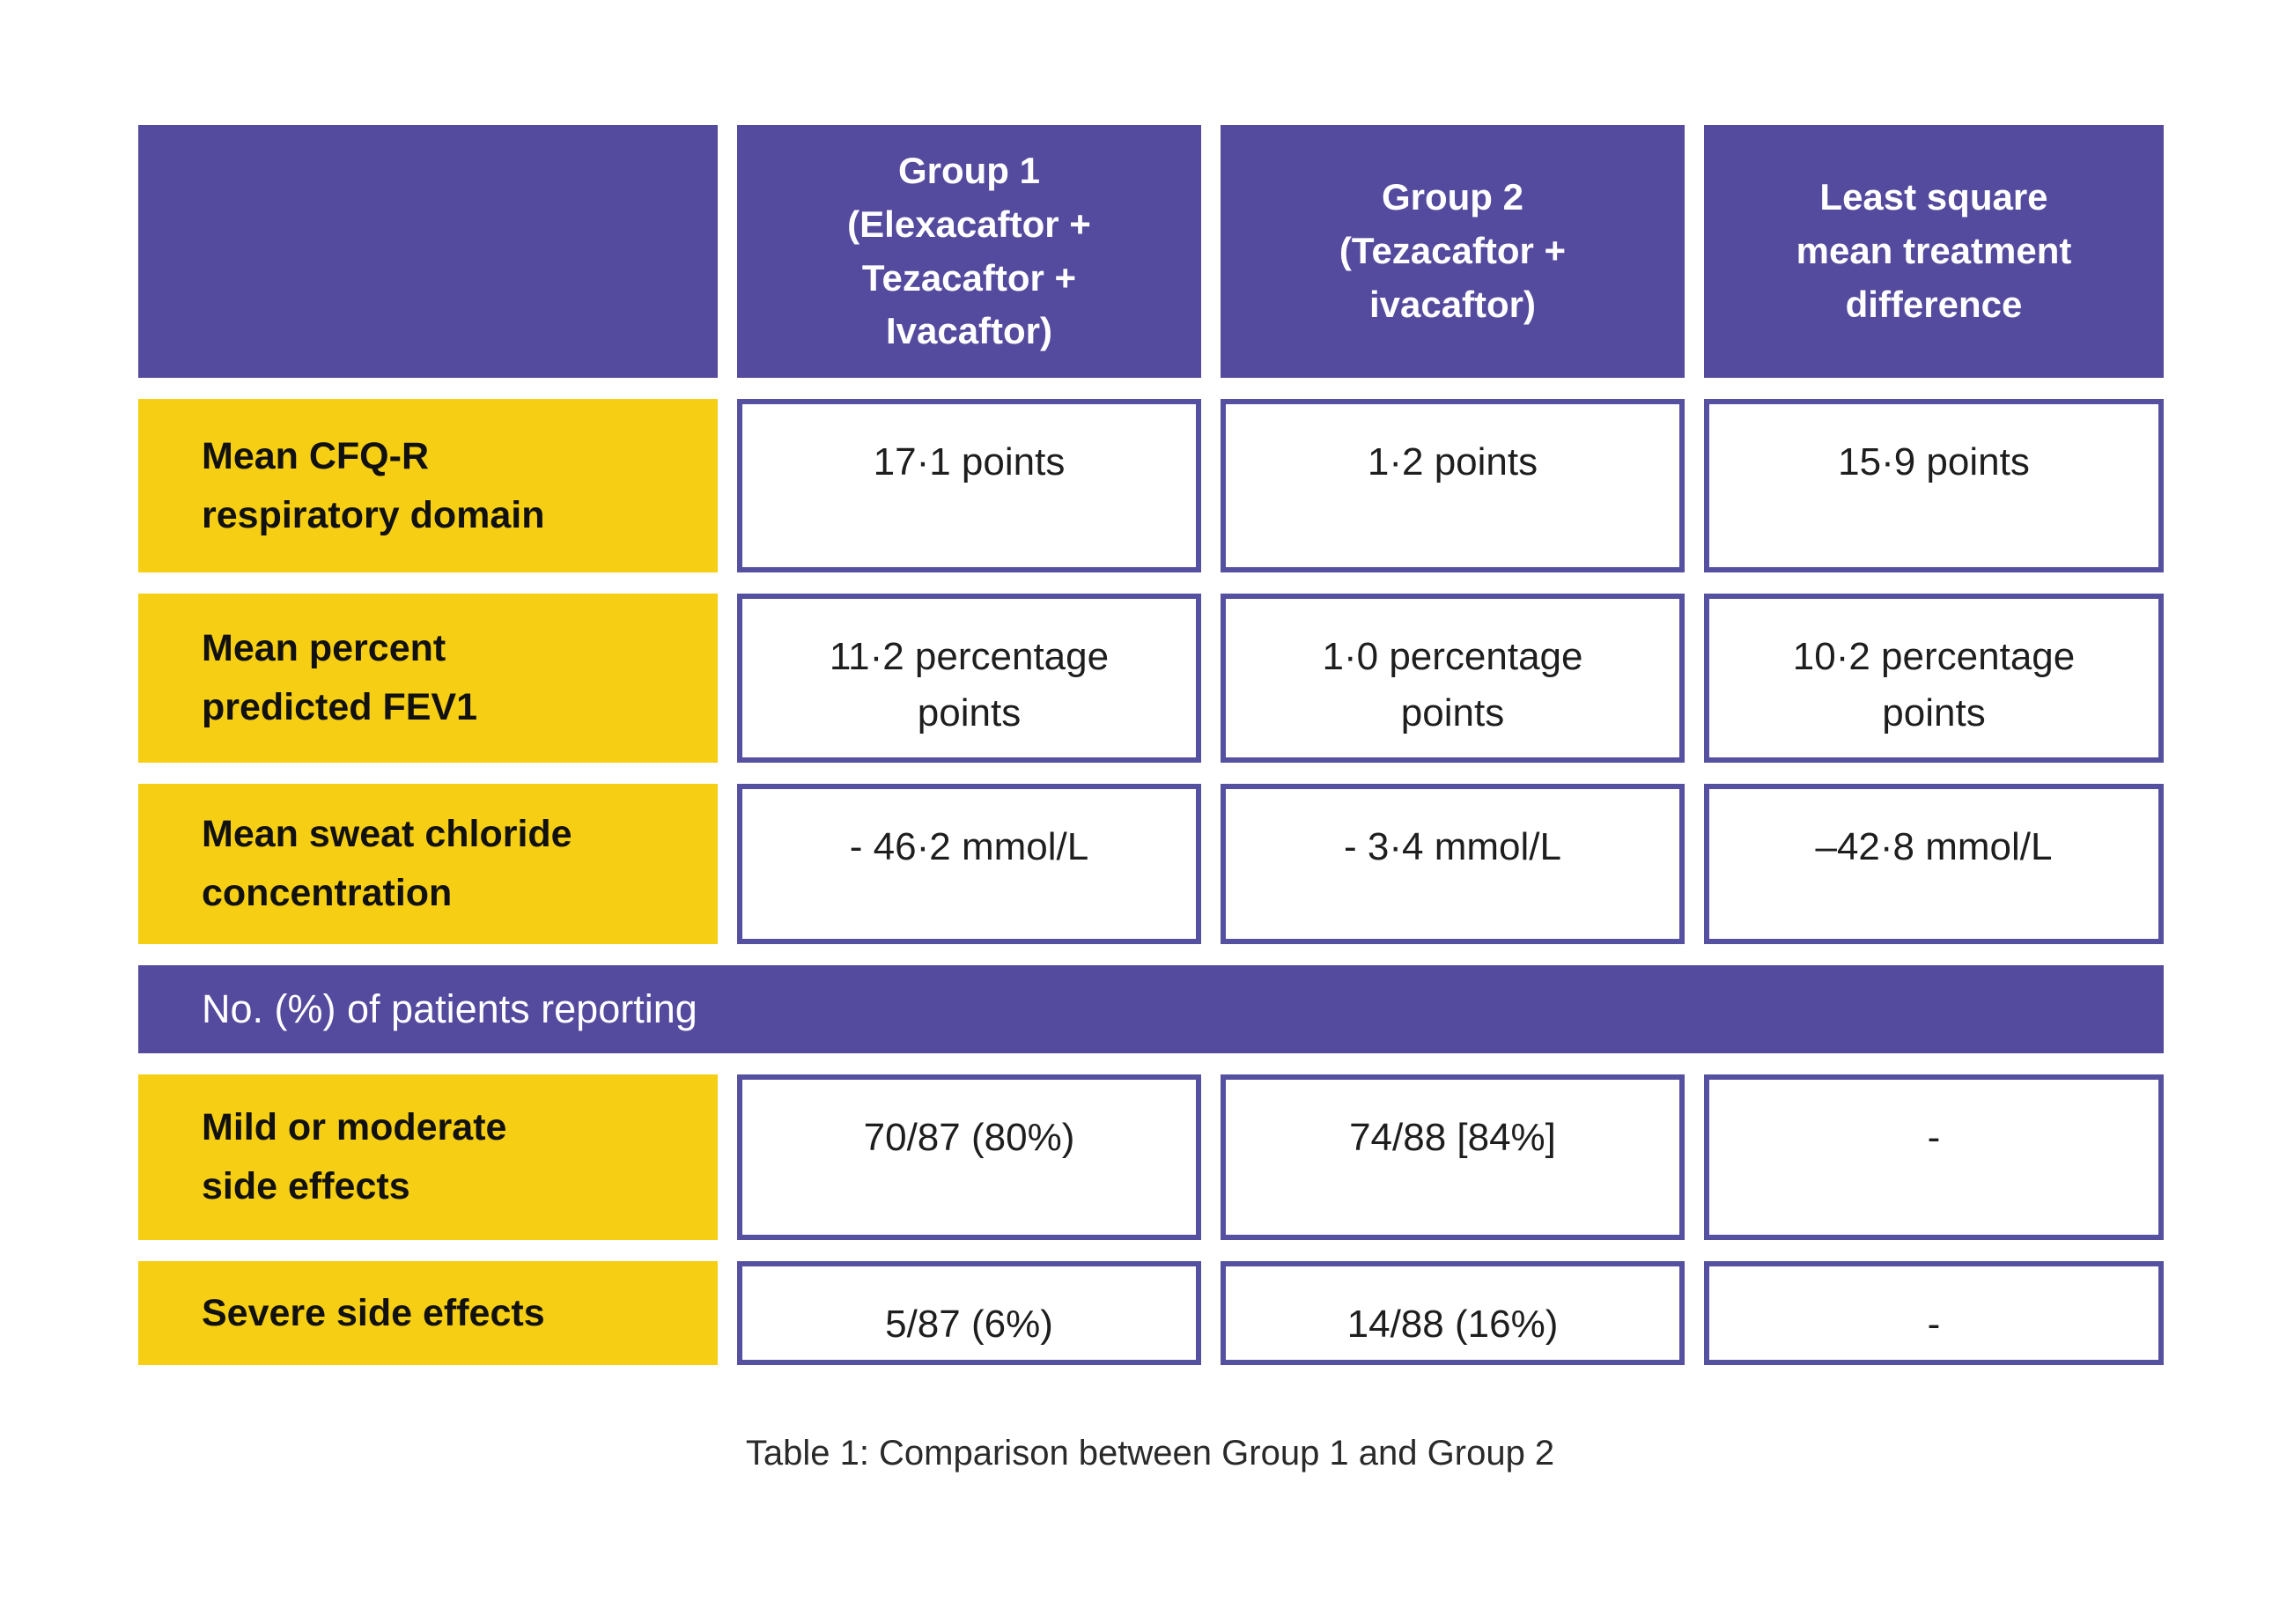 This screenshot has width=2272, height=1624. Describe the element at coordinates (1453, 485) in the screenshot. I see `cfqr-group2-value: 1·2 points` at that location.